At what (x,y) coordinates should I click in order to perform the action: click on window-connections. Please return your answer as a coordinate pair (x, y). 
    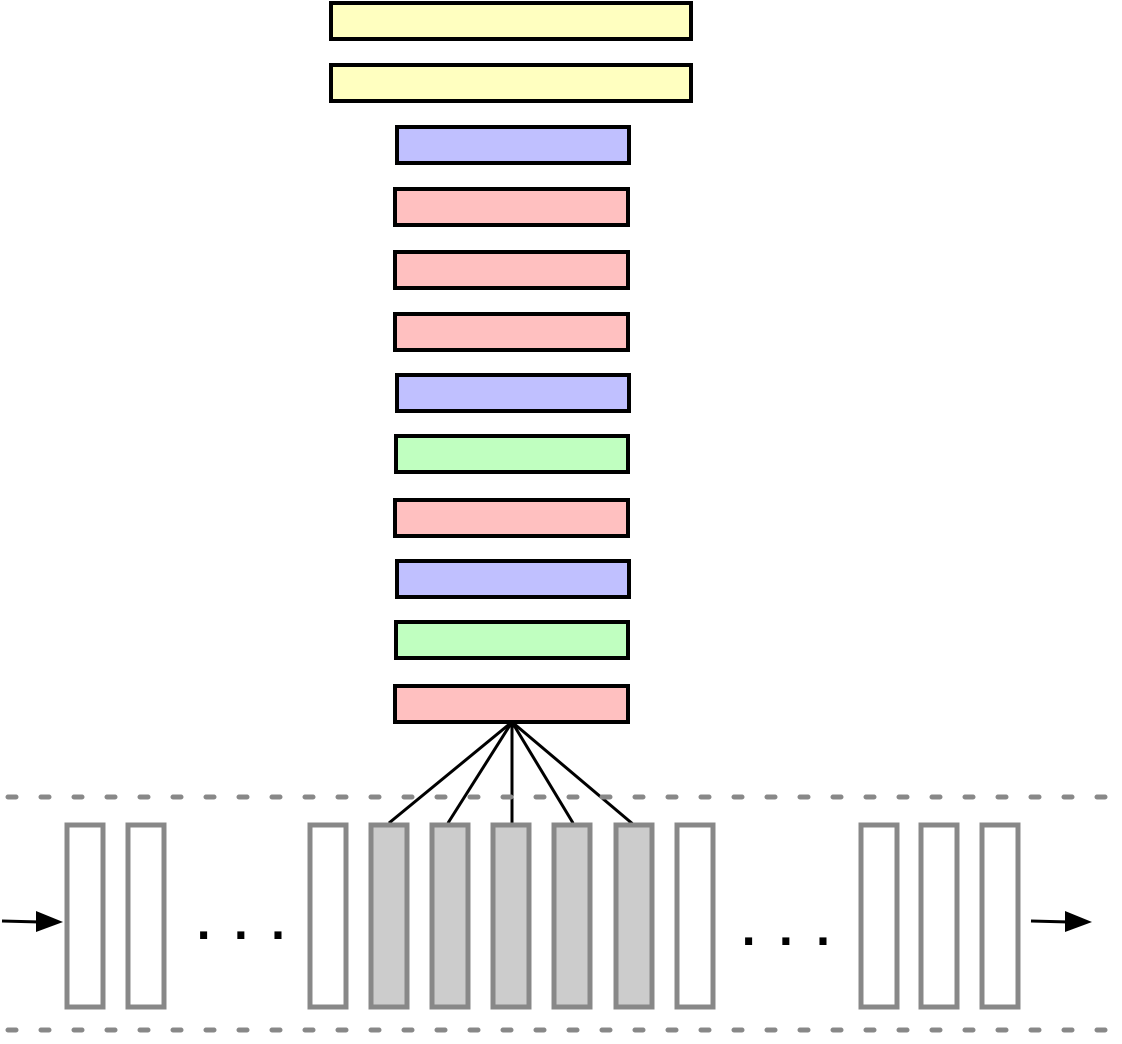
    Looking at the image, I should click on (511, 773).